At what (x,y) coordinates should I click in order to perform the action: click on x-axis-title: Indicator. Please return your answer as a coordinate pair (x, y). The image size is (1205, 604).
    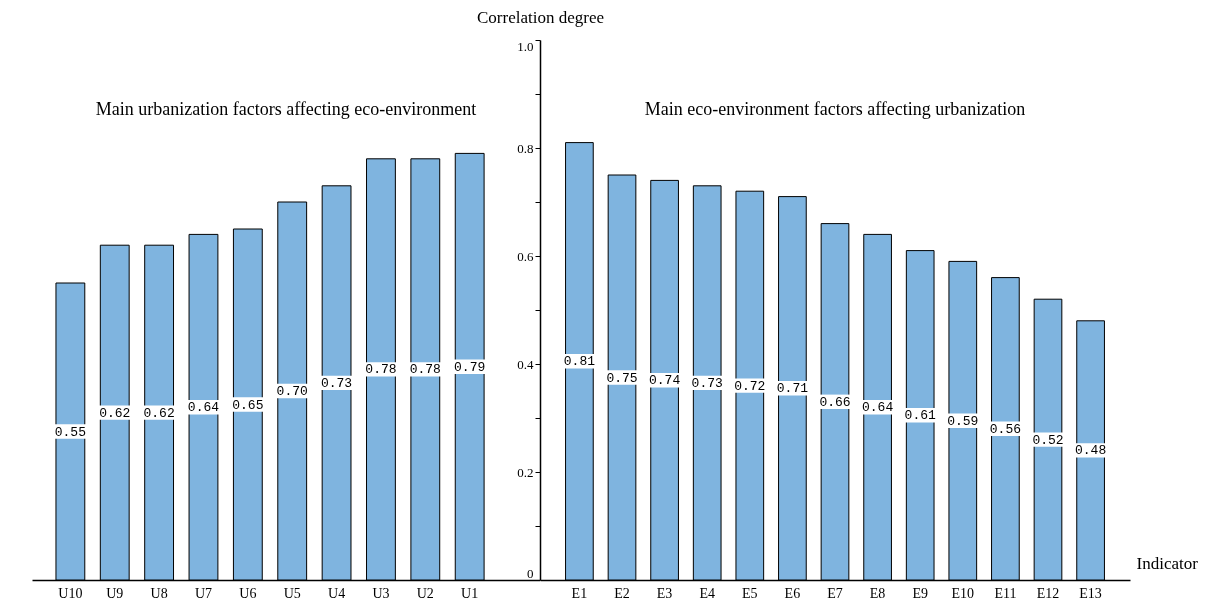
    Looking at the image, I should click on (1167, 563).